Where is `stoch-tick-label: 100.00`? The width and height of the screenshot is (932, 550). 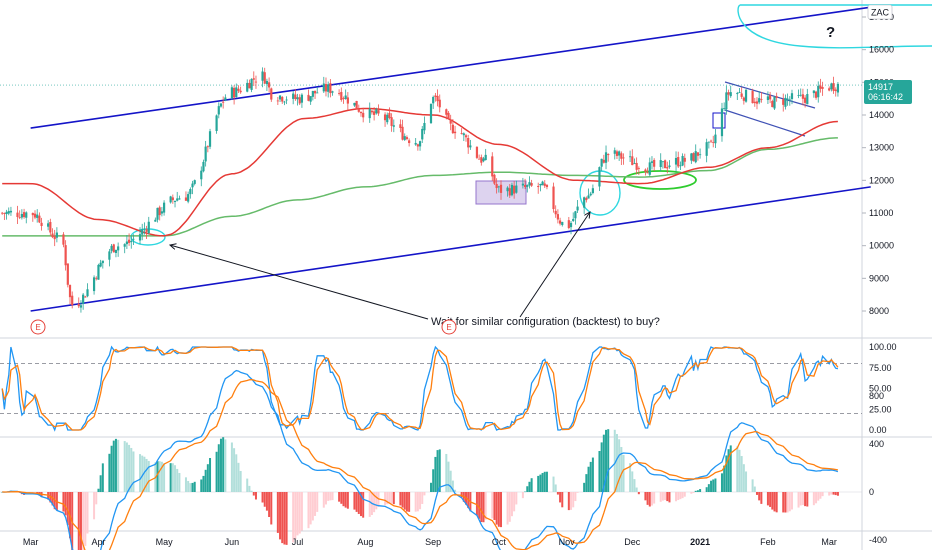
stoch-tick-label: 100.00 is located at coordinates (883, 347).